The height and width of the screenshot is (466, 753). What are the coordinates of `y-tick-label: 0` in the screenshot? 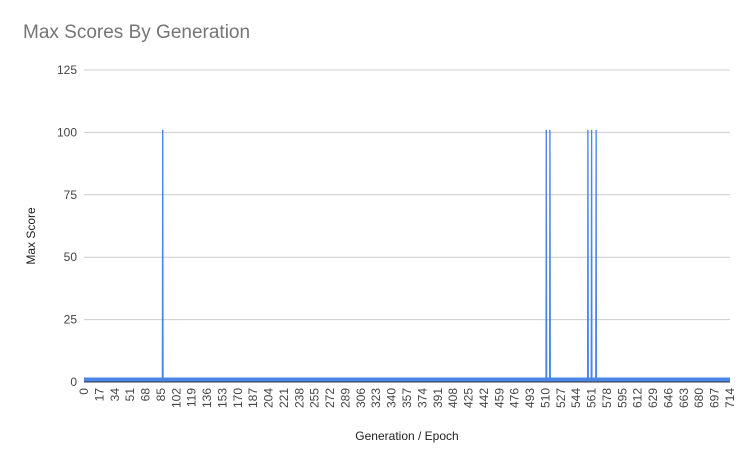 It's located at (73, 382).